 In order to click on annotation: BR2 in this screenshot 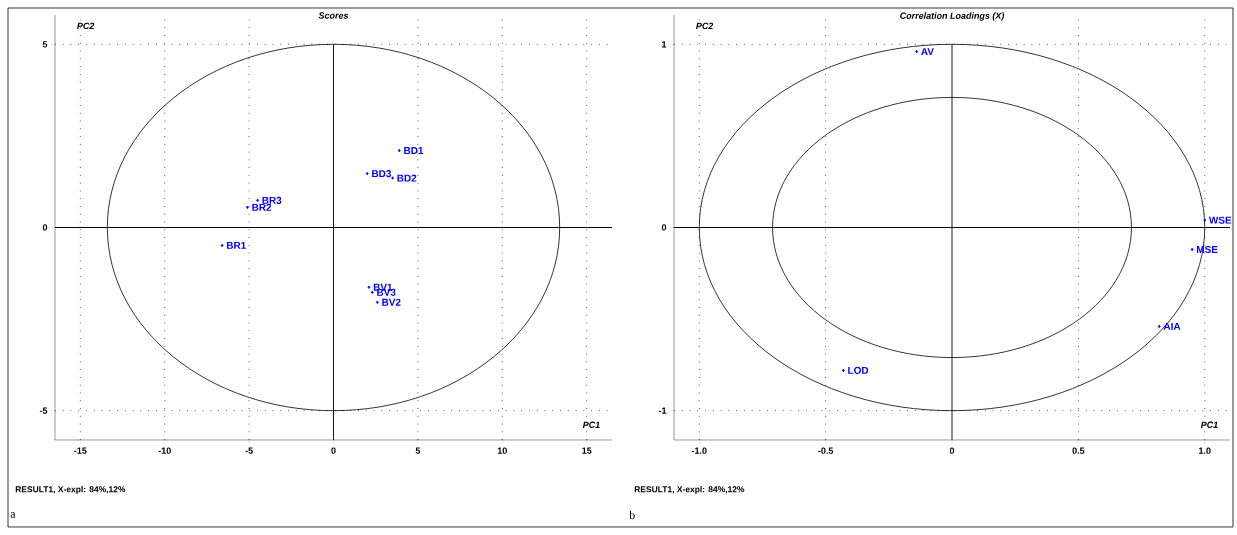, I will do `click(262, 207)`.